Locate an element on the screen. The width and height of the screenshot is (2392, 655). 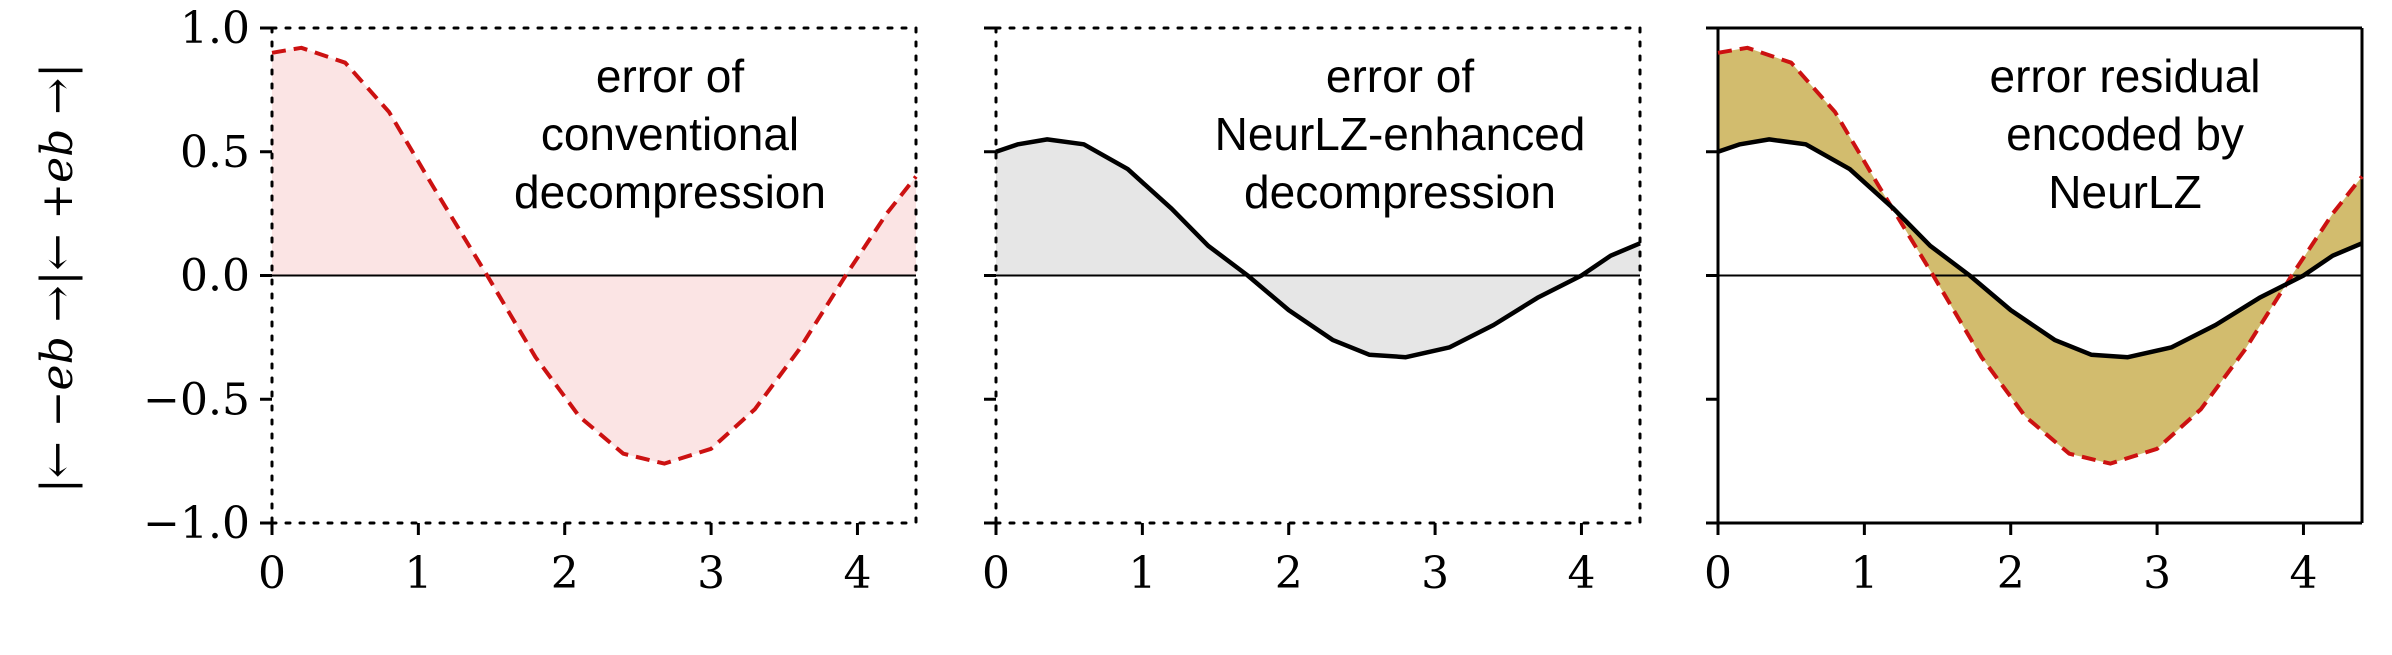
panel-annotation-line: encoded by is located at coordinates (2125, 134).